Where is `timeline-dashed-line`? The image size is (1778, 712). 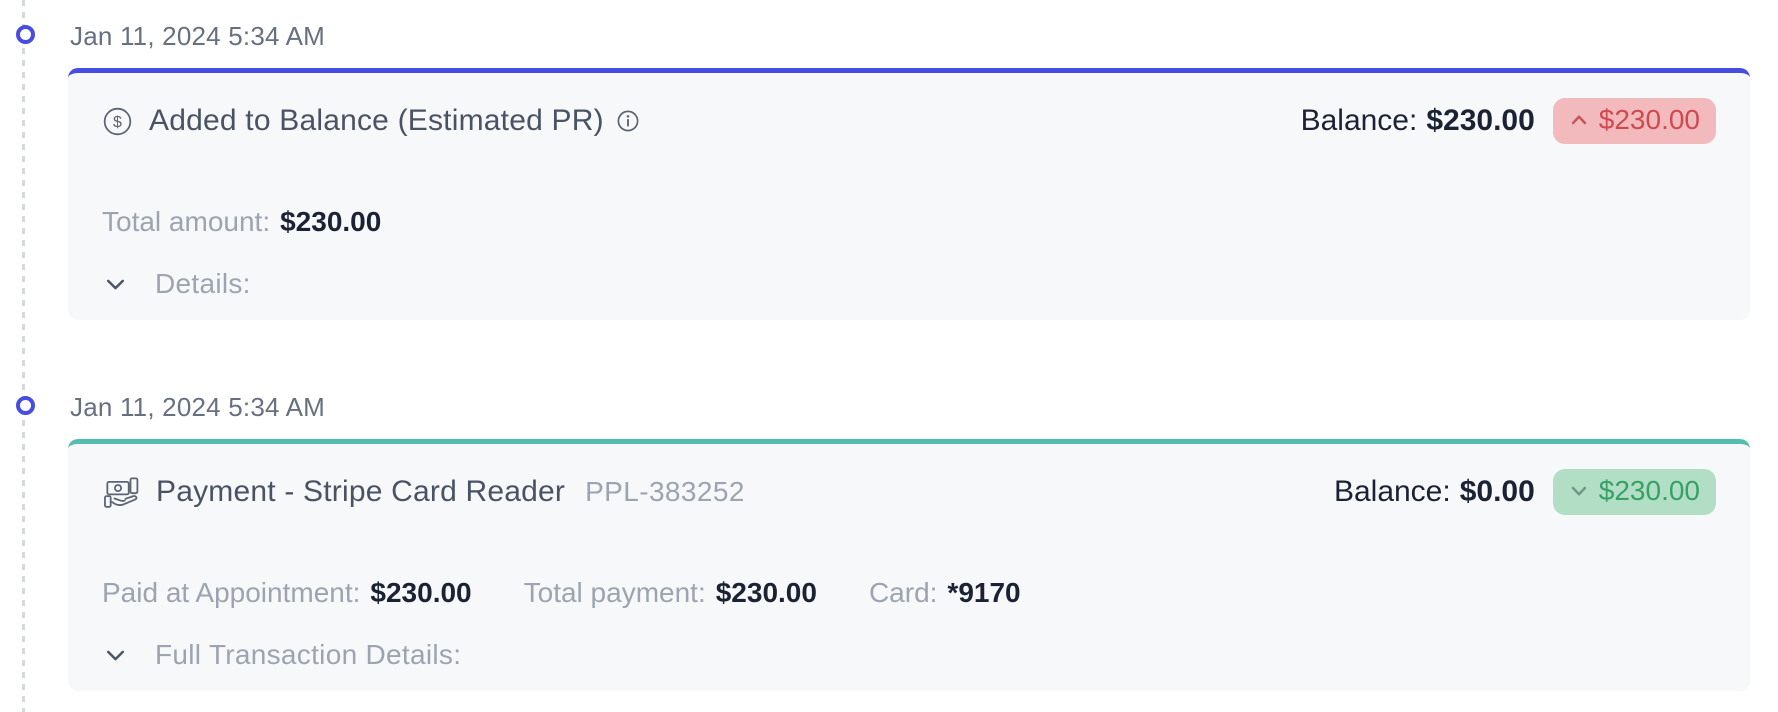
timeline-dashed-line is located at coordinates (23, 356).